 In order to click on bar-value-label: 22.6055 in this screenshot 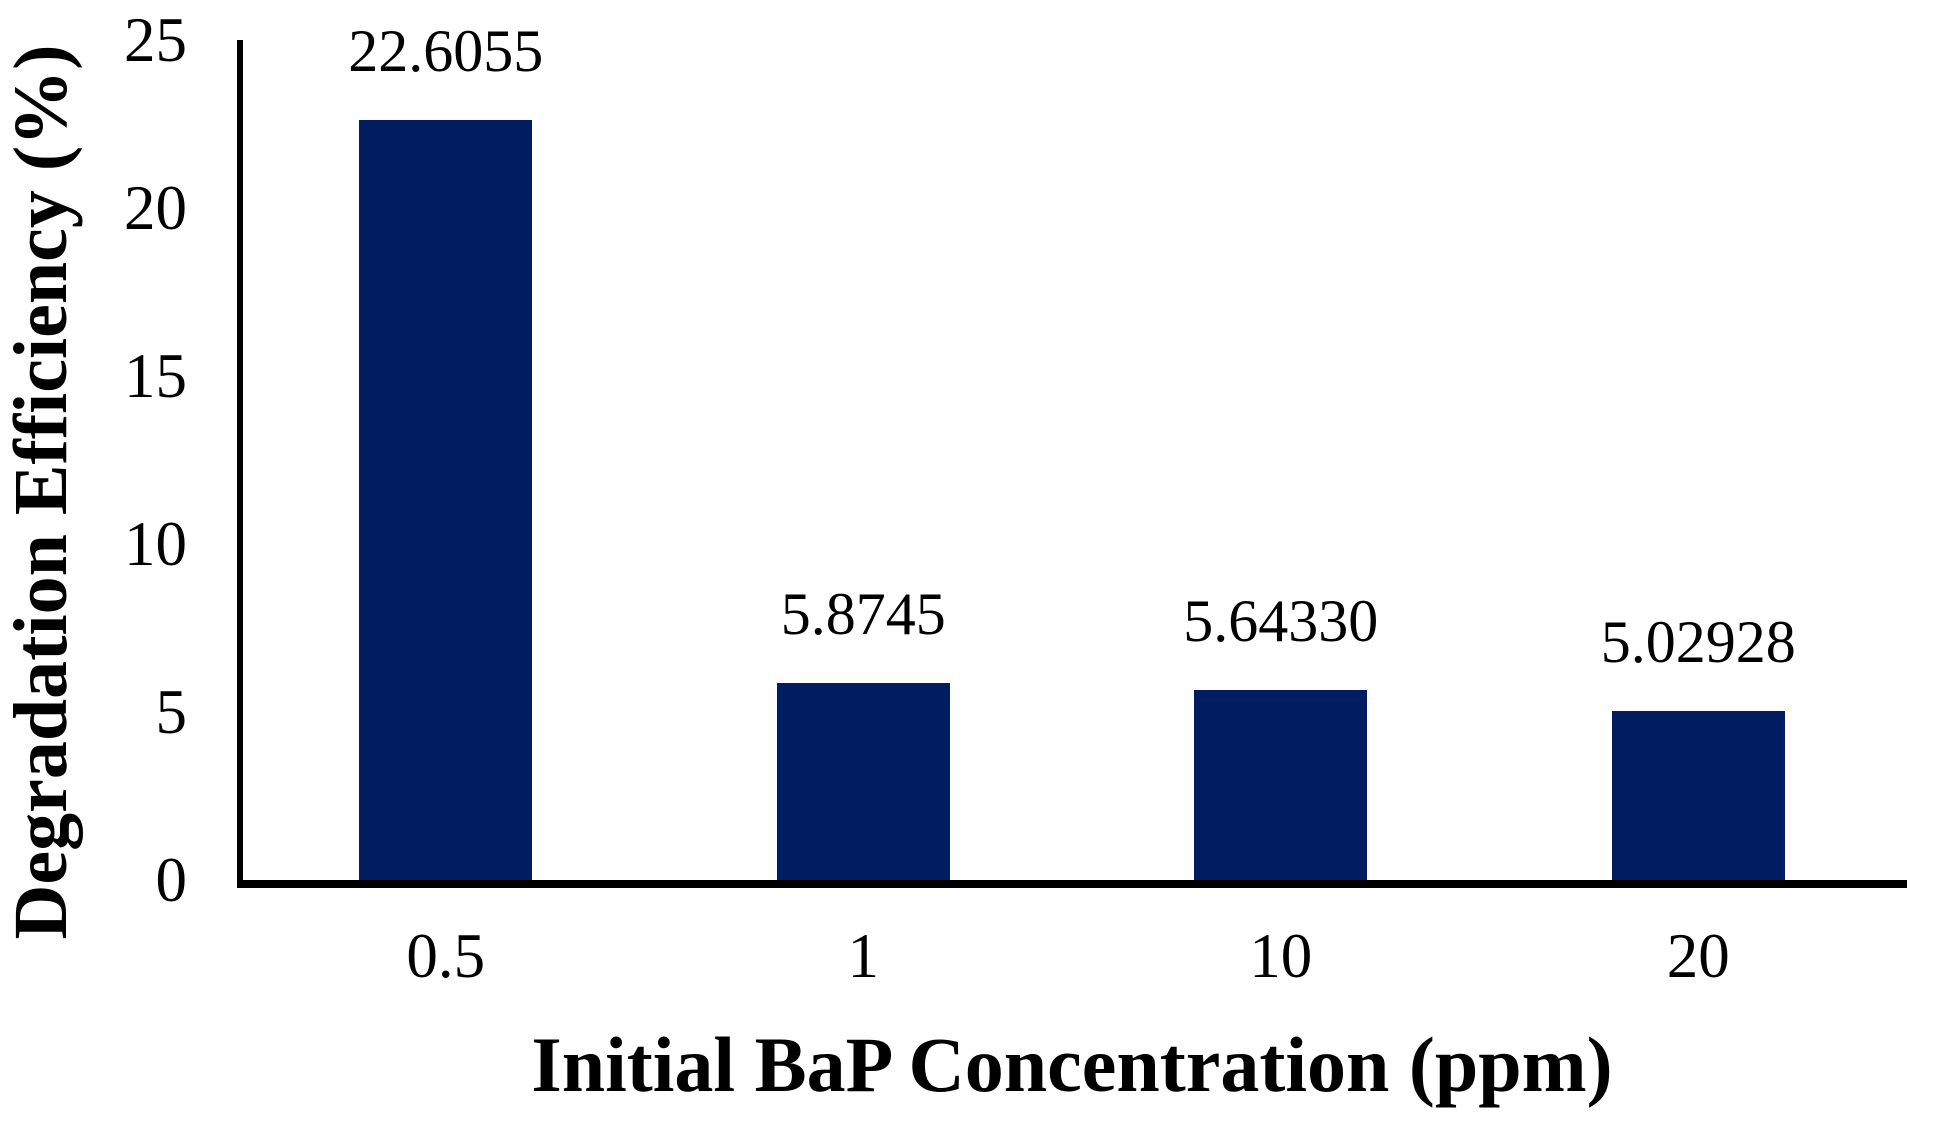, I will do `click(446, 51)`.